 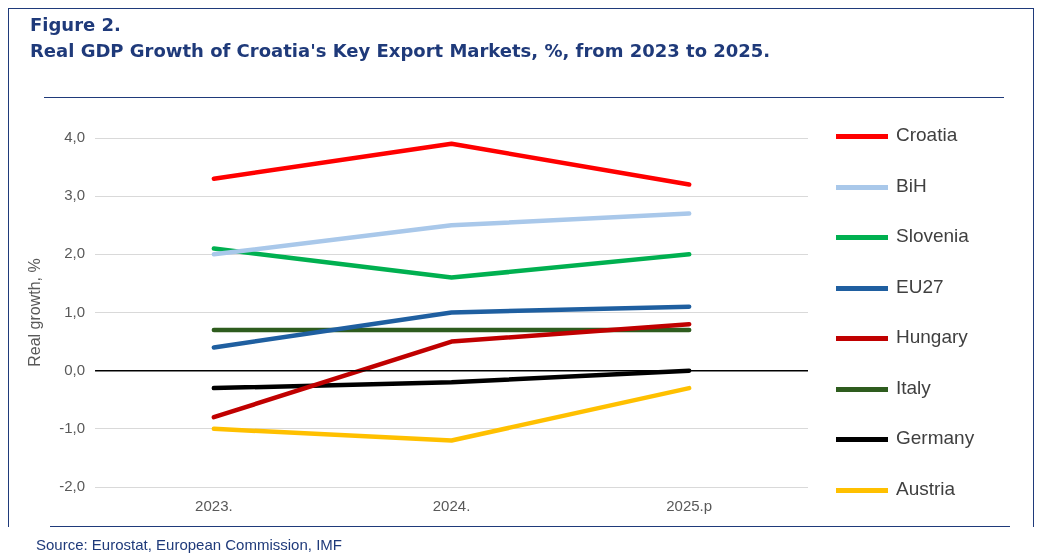 I want to click on x-tick-label: 2024., so click(x=451, y=506).